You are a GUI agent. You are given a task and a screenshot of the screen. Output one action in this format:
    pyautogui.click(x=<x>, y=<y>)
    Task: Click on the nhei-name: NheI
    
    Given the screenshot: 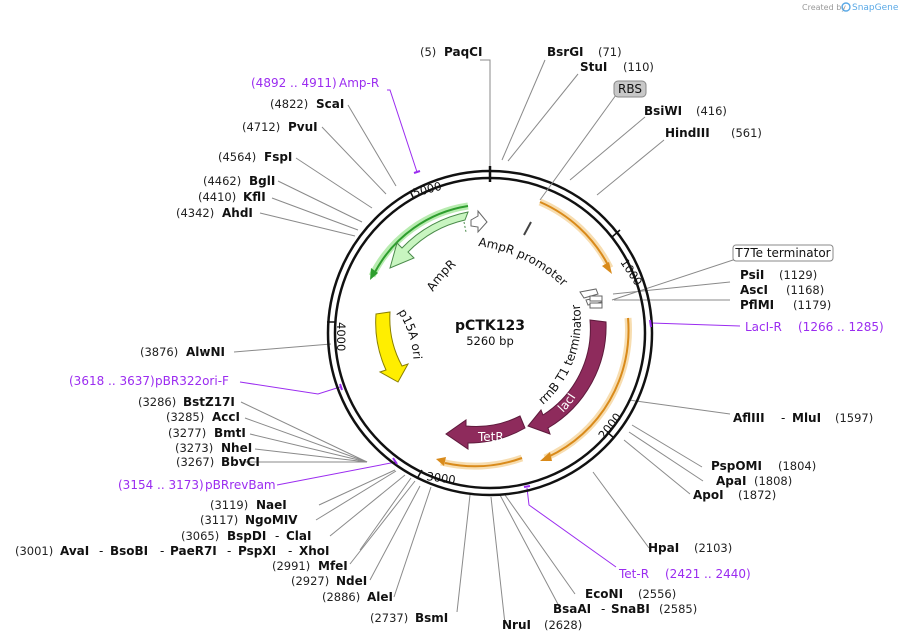 What is the action you would take?
    pyautogui.click(x=236, y=448)
    